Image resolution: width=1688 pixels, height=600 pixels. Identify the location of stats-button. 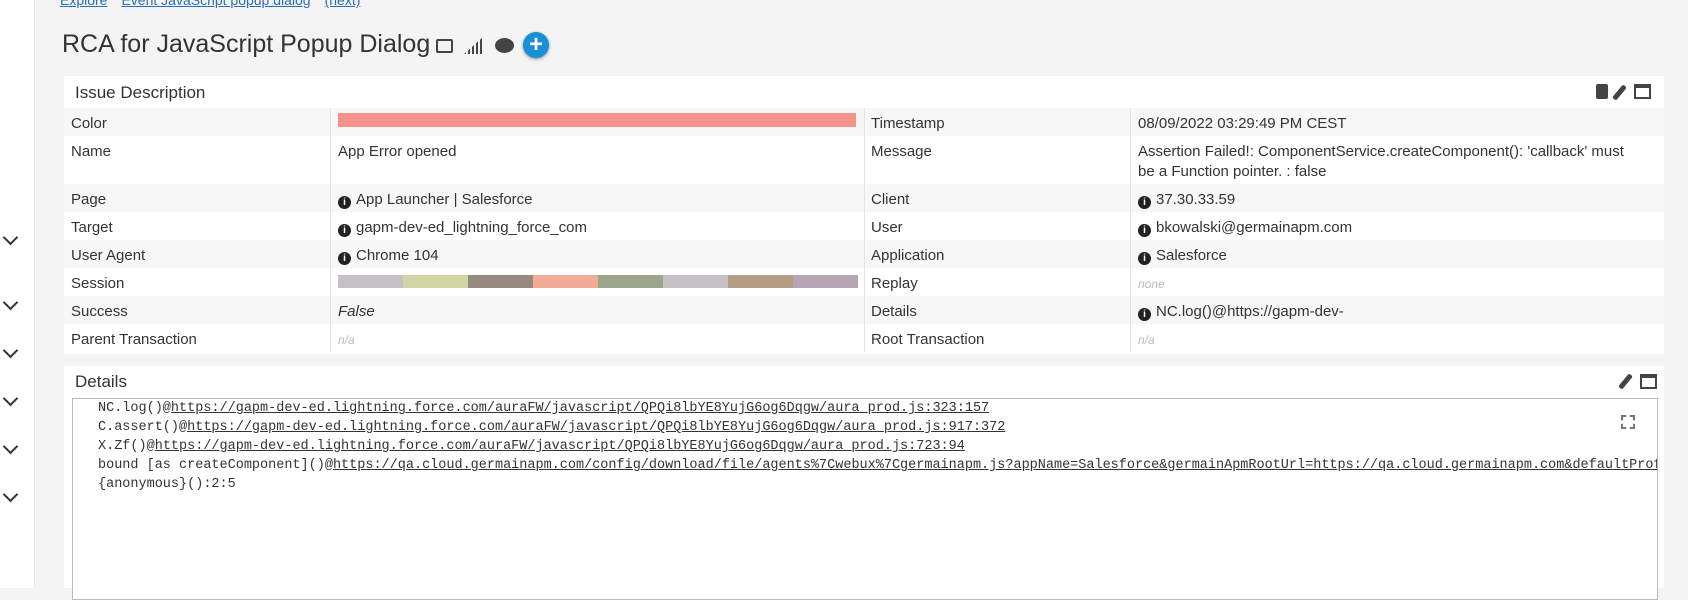
(473, 46).